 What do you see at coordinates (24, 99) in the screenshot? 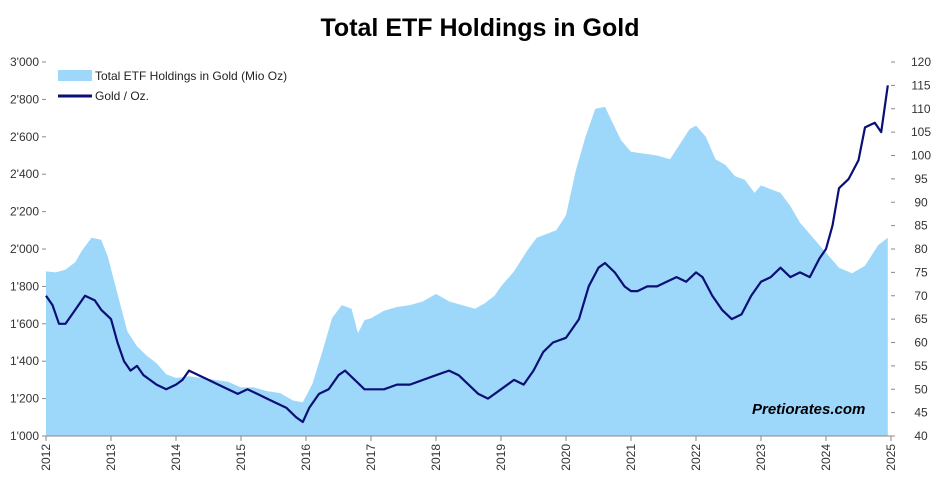
I see `left-tick-label: 2'800` at bounding box center [24, 99].